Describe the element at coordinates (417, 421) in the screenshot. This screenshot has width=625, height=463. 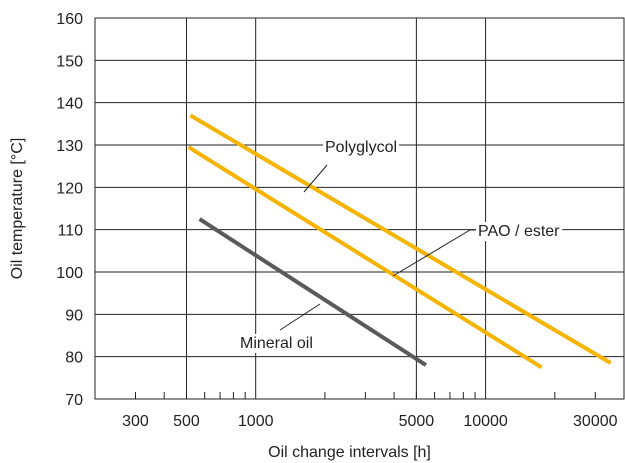
I see `x-tick-label-5000: 5000` at that location.